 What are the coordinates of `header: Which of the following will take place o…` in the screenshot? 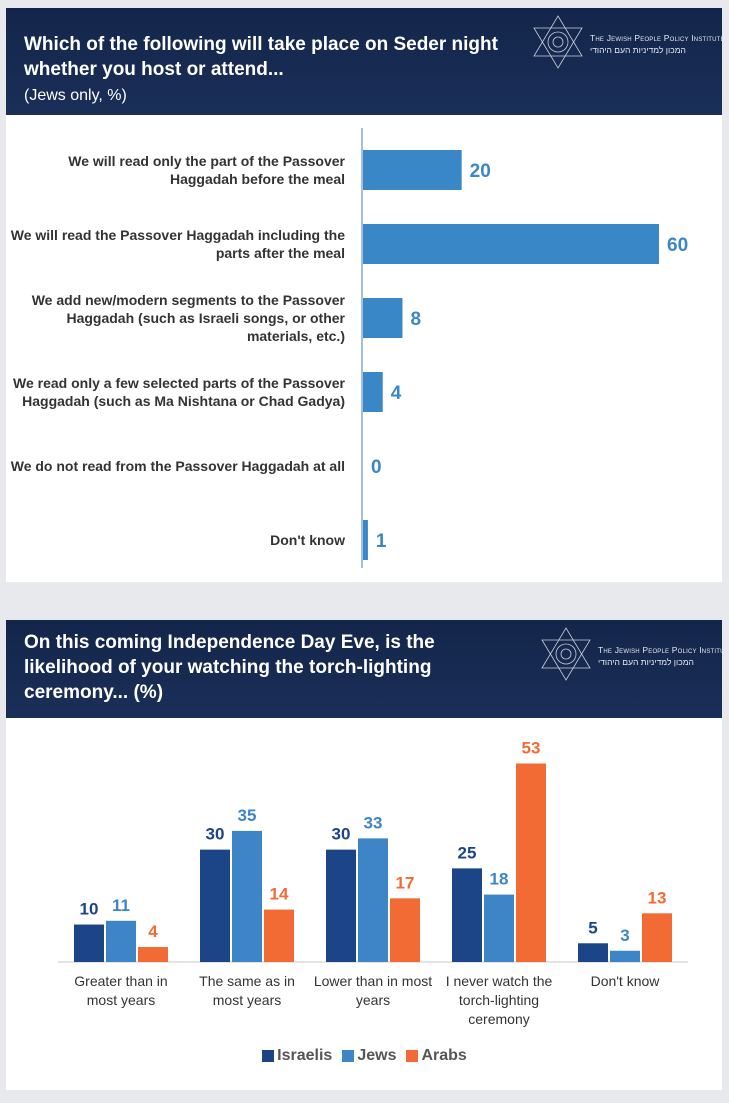 It's located at (365, 61).